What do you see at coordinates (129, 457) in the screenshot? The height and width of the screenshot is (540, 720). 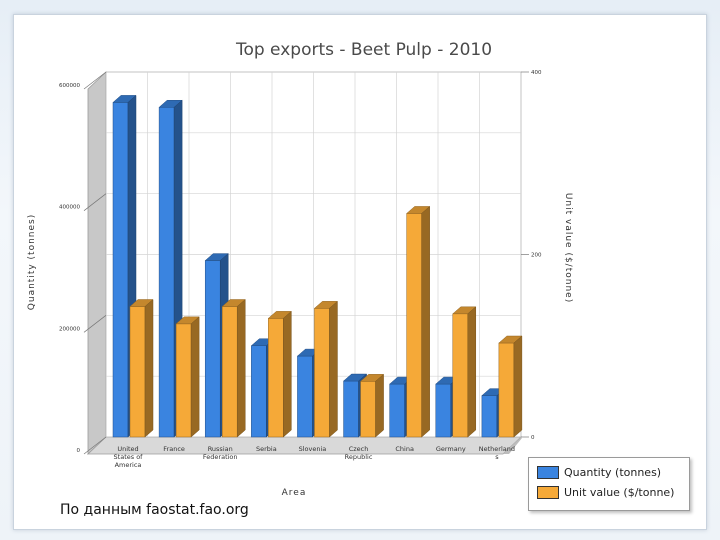 I see `category-label: United States of America` at bounding box center [129, 457].